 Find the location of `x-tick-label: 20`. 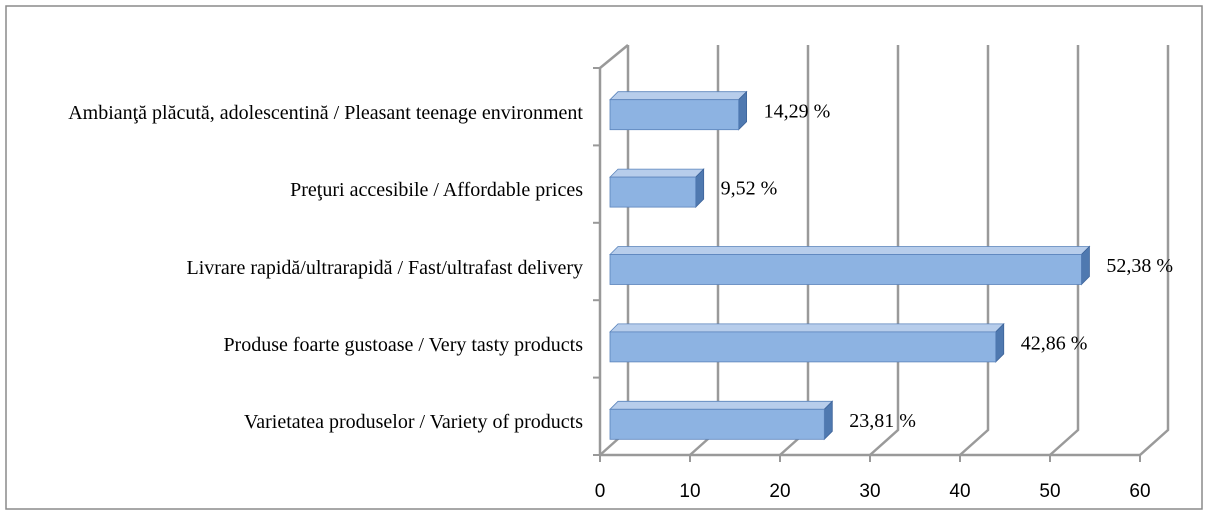

x-tick-label: 20 is located at coordinates (779, 491).